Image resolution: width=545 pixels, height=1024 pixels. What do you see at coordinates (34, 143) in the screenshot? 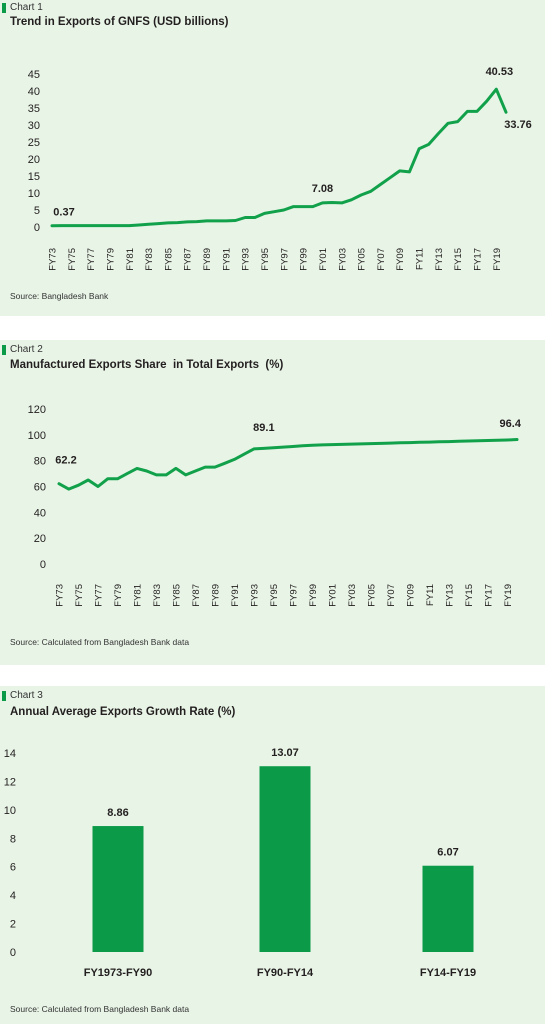
I see `chart-1-y-tick-label: 25` at bounding box center [34, 143].